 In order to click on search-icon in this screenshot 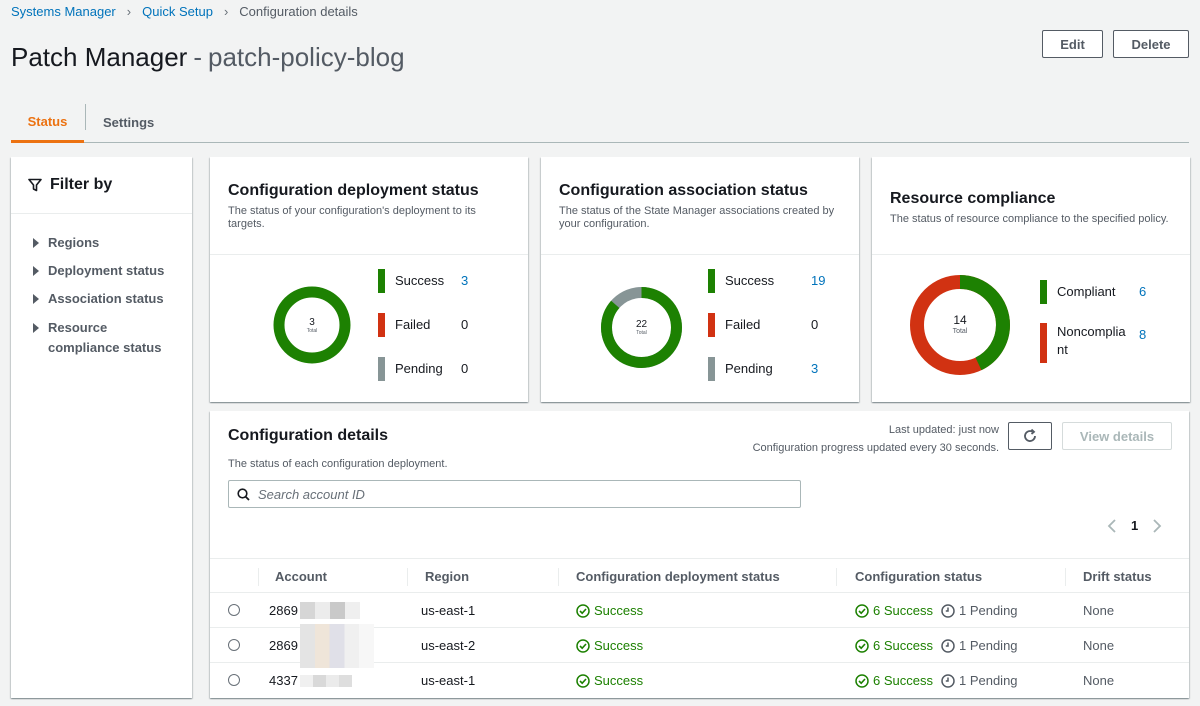, I will do `click(243, 494)`.